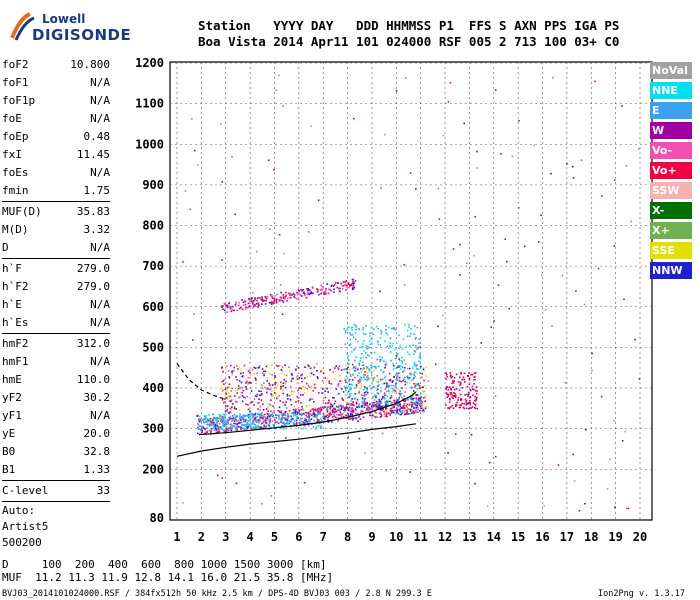 The height and width of the screenshot is (600, 700). I want to click on param-value: N/A, so click(100, 100).